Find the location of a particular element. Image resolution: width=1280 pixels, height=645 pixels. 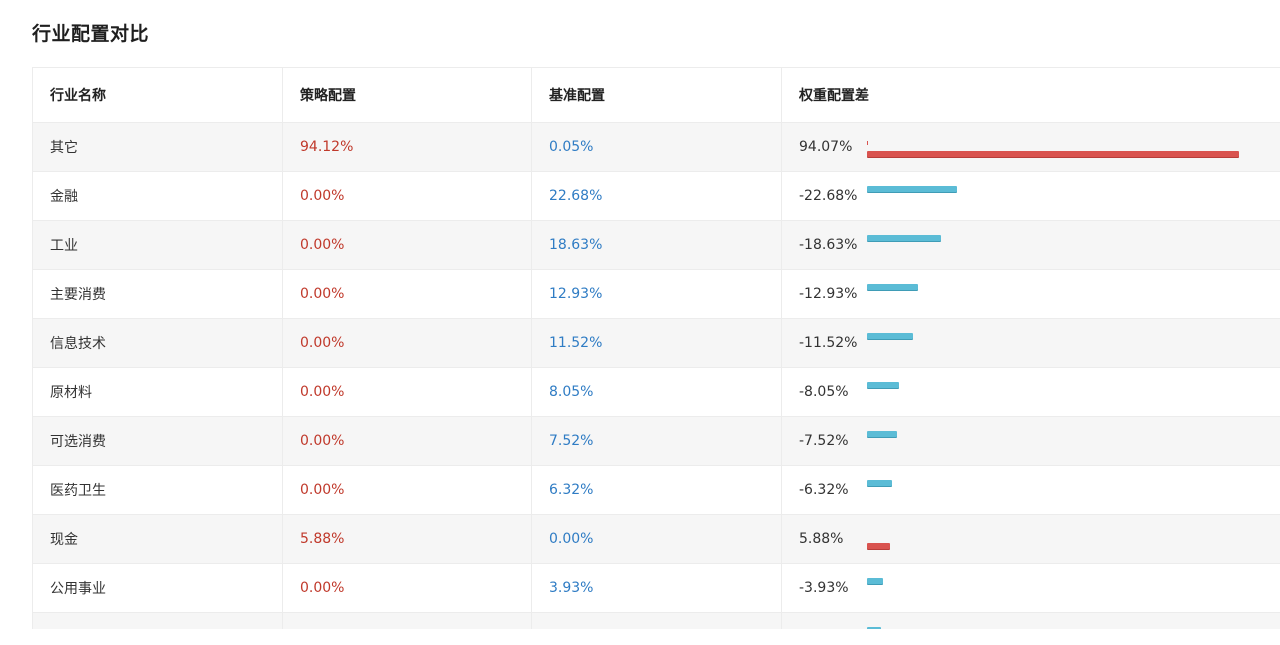

weight-difference-wrap: -7.52% is located at coordinates (1039, 441).